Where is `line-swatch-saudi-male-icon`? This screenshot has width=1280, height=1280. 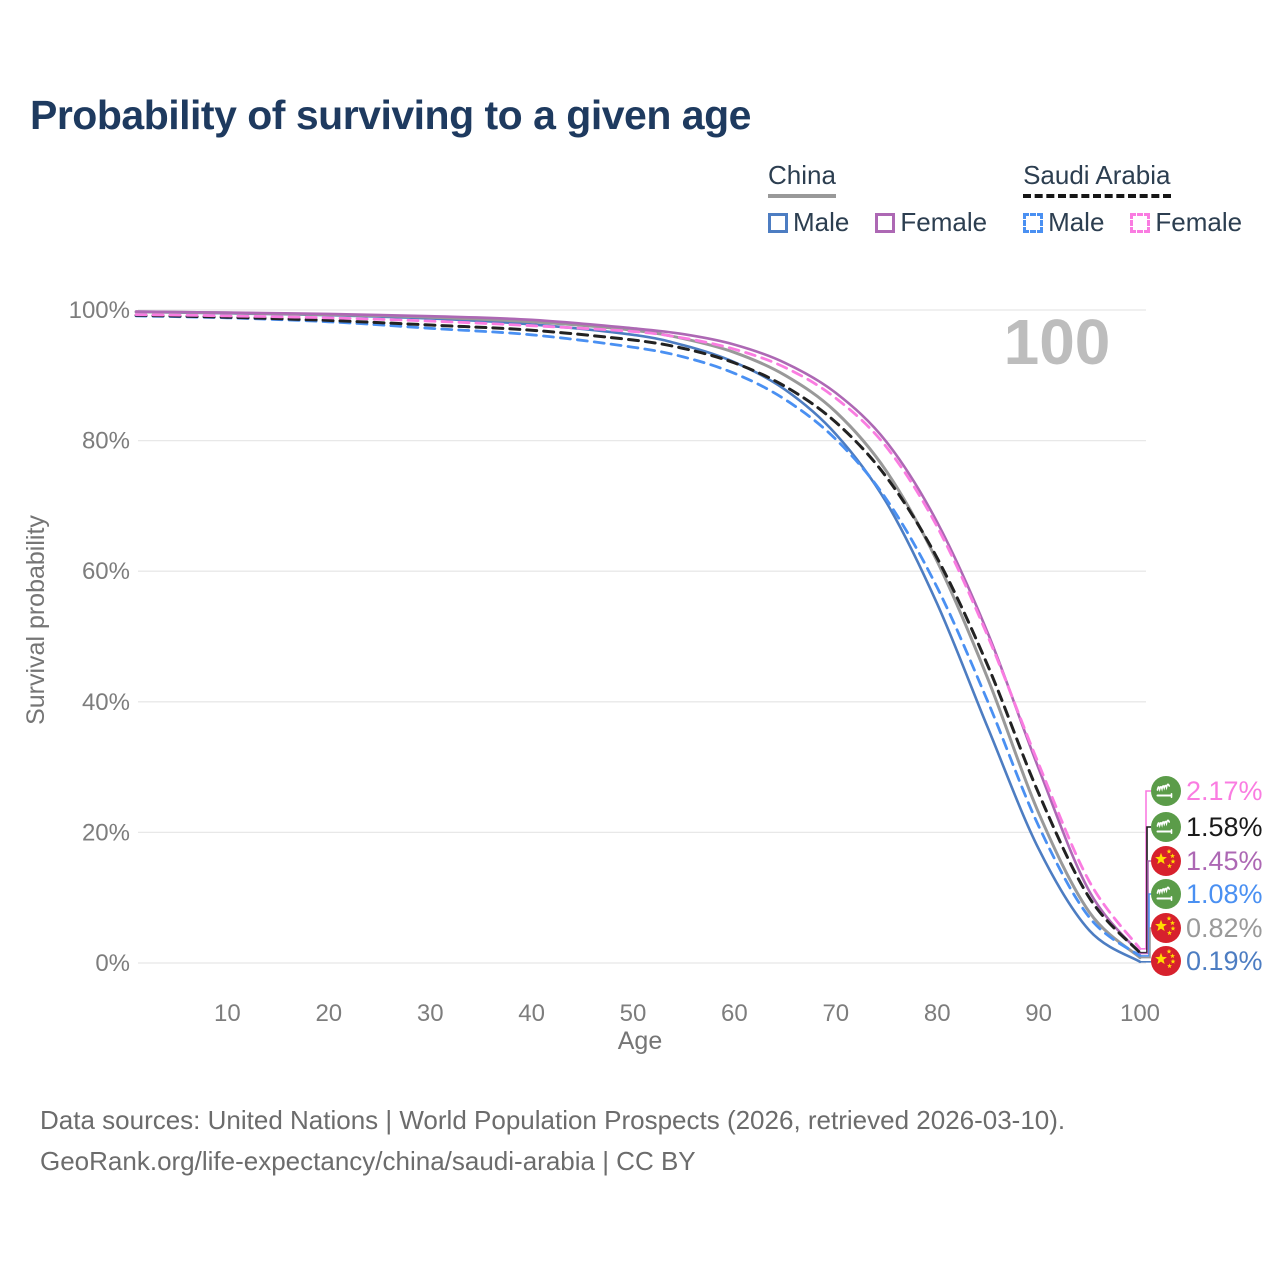 line-swatch-saudi-male-icon is located at coordinates (1033, 222).